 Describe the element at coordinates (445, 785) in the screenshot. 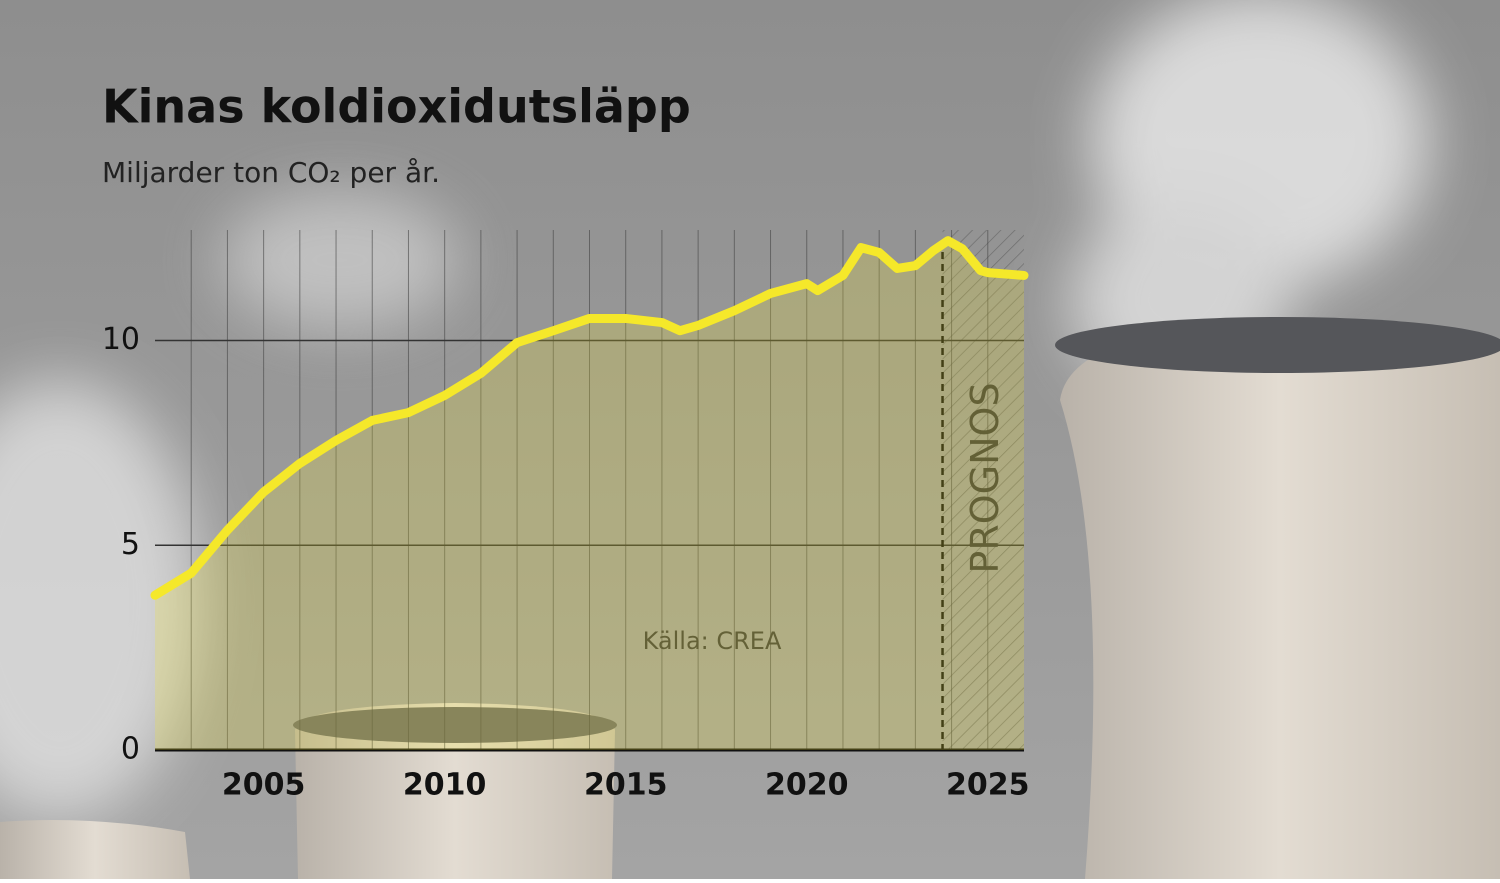

I see `x-tick-label: 2010` at that location.